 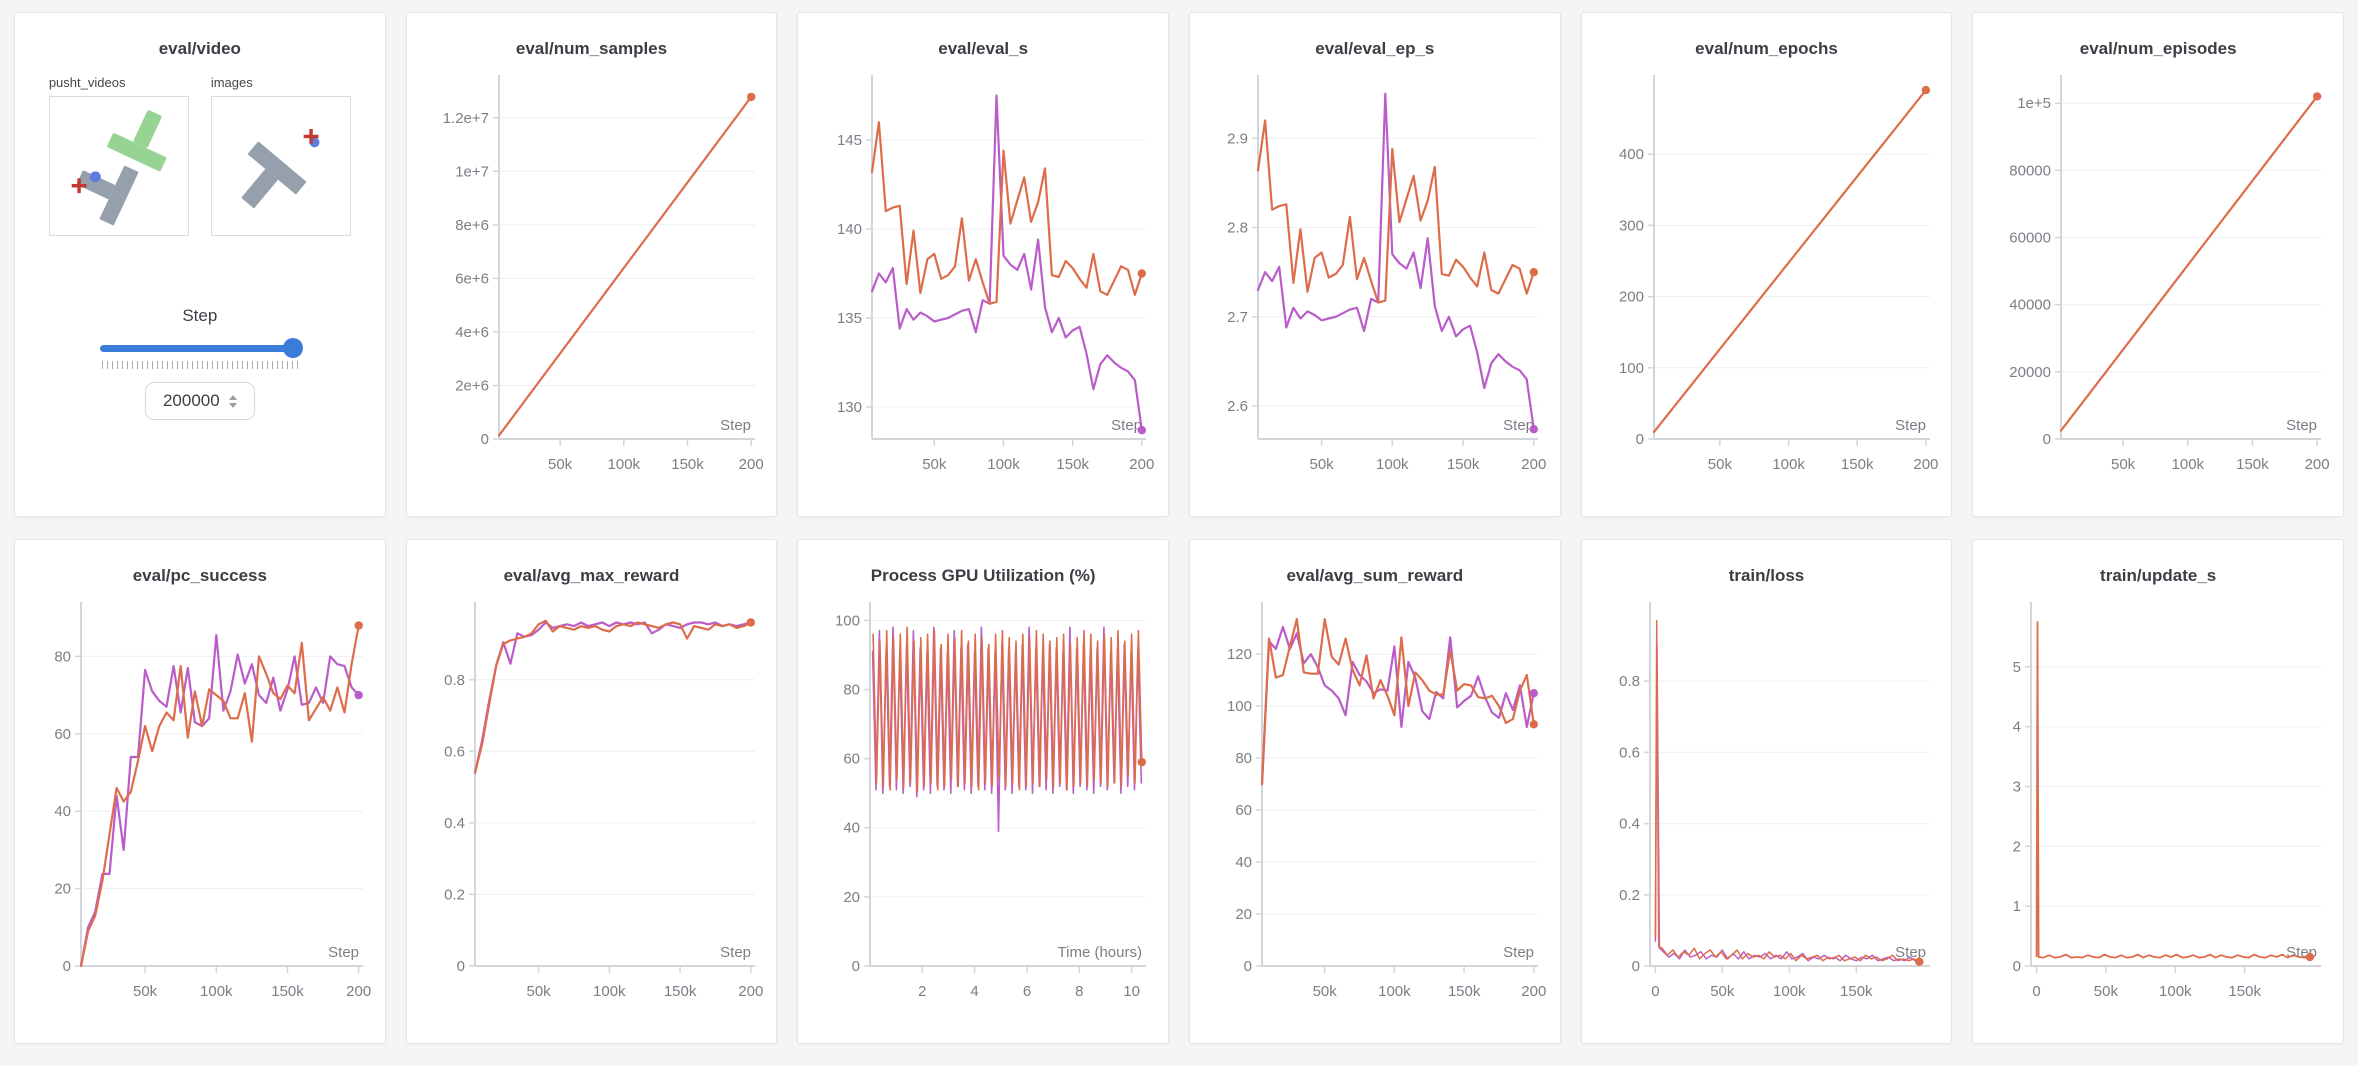 I want to click on panel-train-loss: train/loss 0 0.2 0.4 0.6 0.8 0 50k 100k 150k Step, so click(x=1766, y=791).